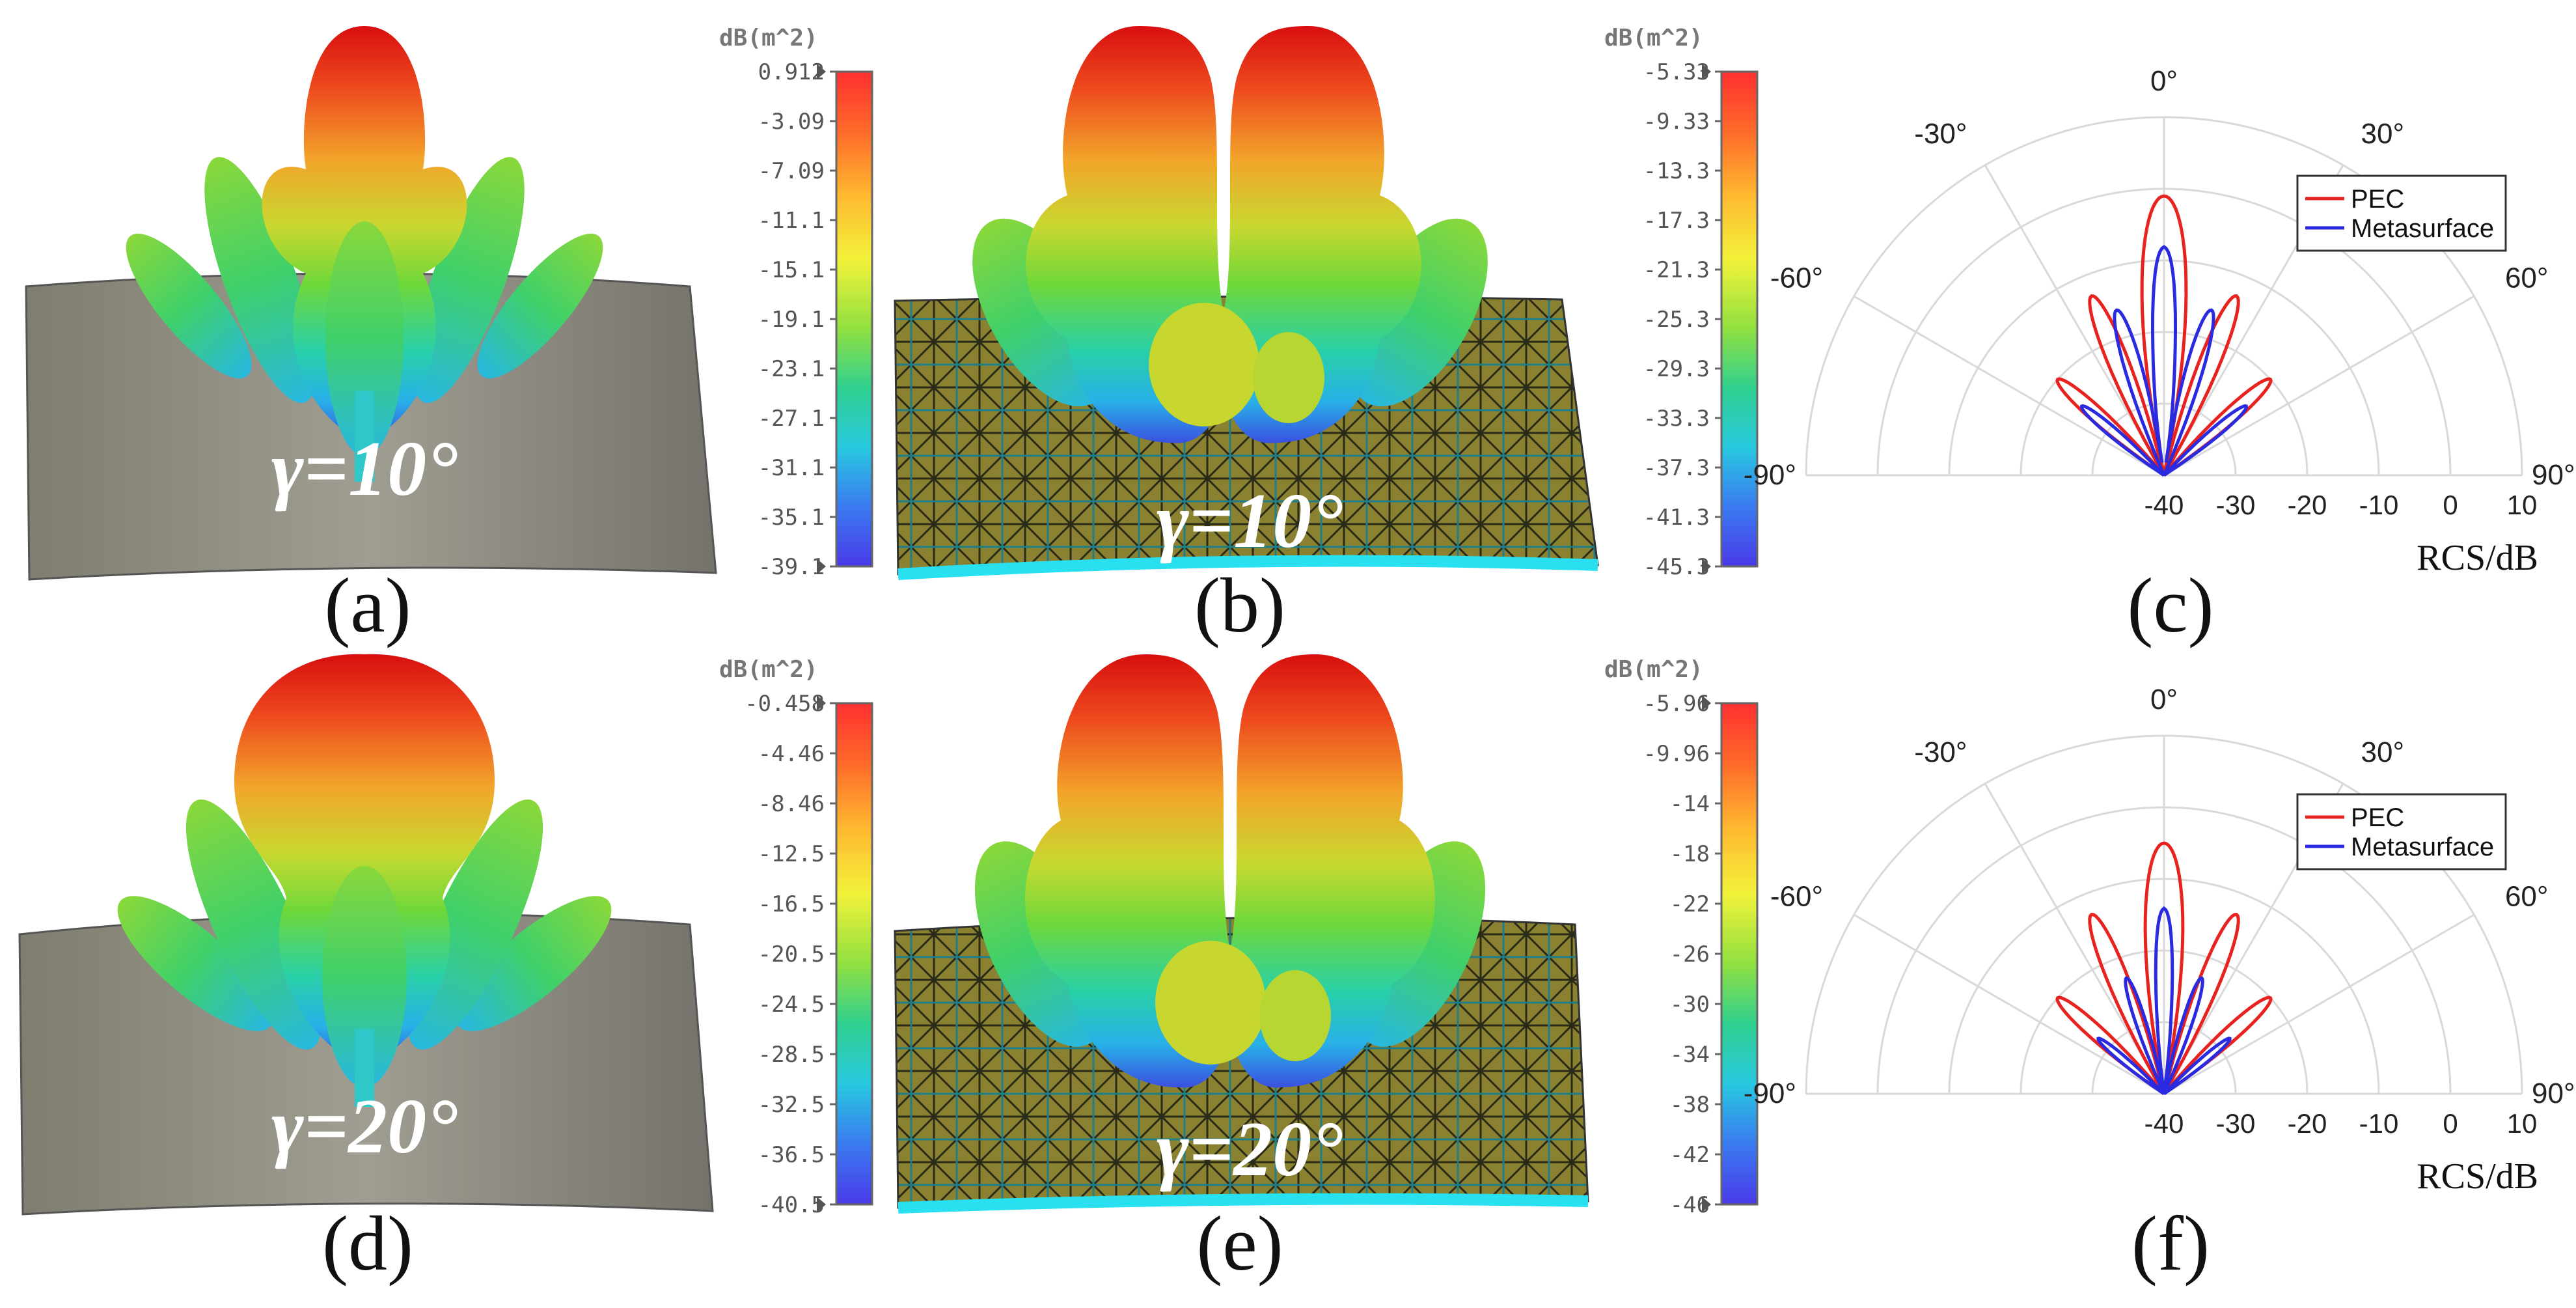 The height and width of the screenshot is (1308, 2576). What do you see at coordinates (1250, 520) in the screenshot?
I see `gamma-label-b: γ=10°` at bounding box center [1250, 520].